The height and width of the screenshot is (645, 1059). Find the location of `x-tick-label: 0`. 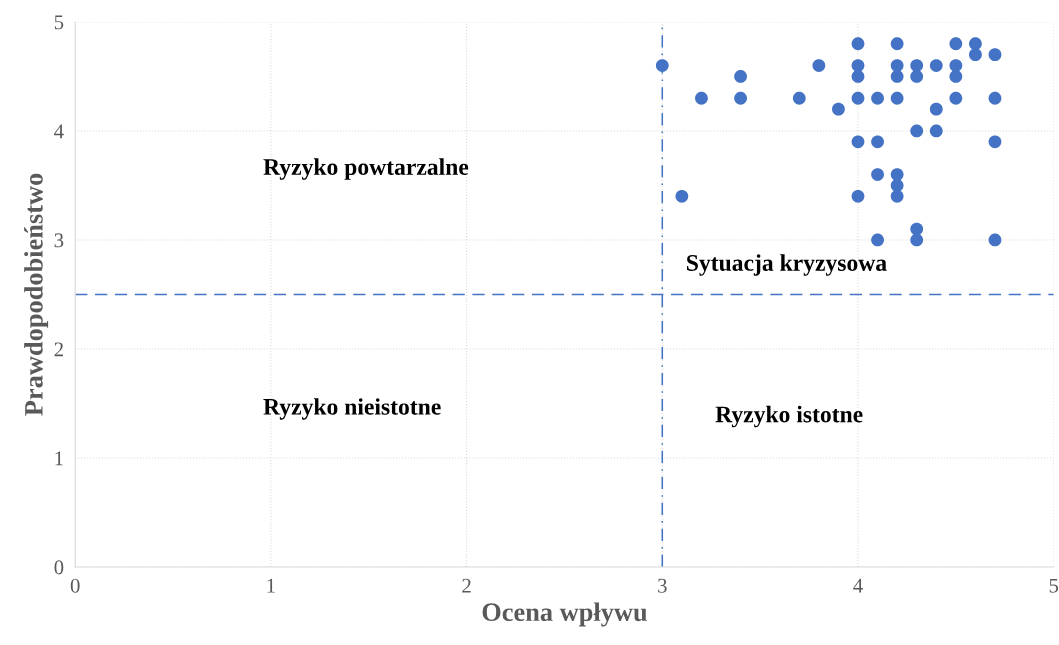

x-tick-label: 0 is located at coordinates (75, 585).